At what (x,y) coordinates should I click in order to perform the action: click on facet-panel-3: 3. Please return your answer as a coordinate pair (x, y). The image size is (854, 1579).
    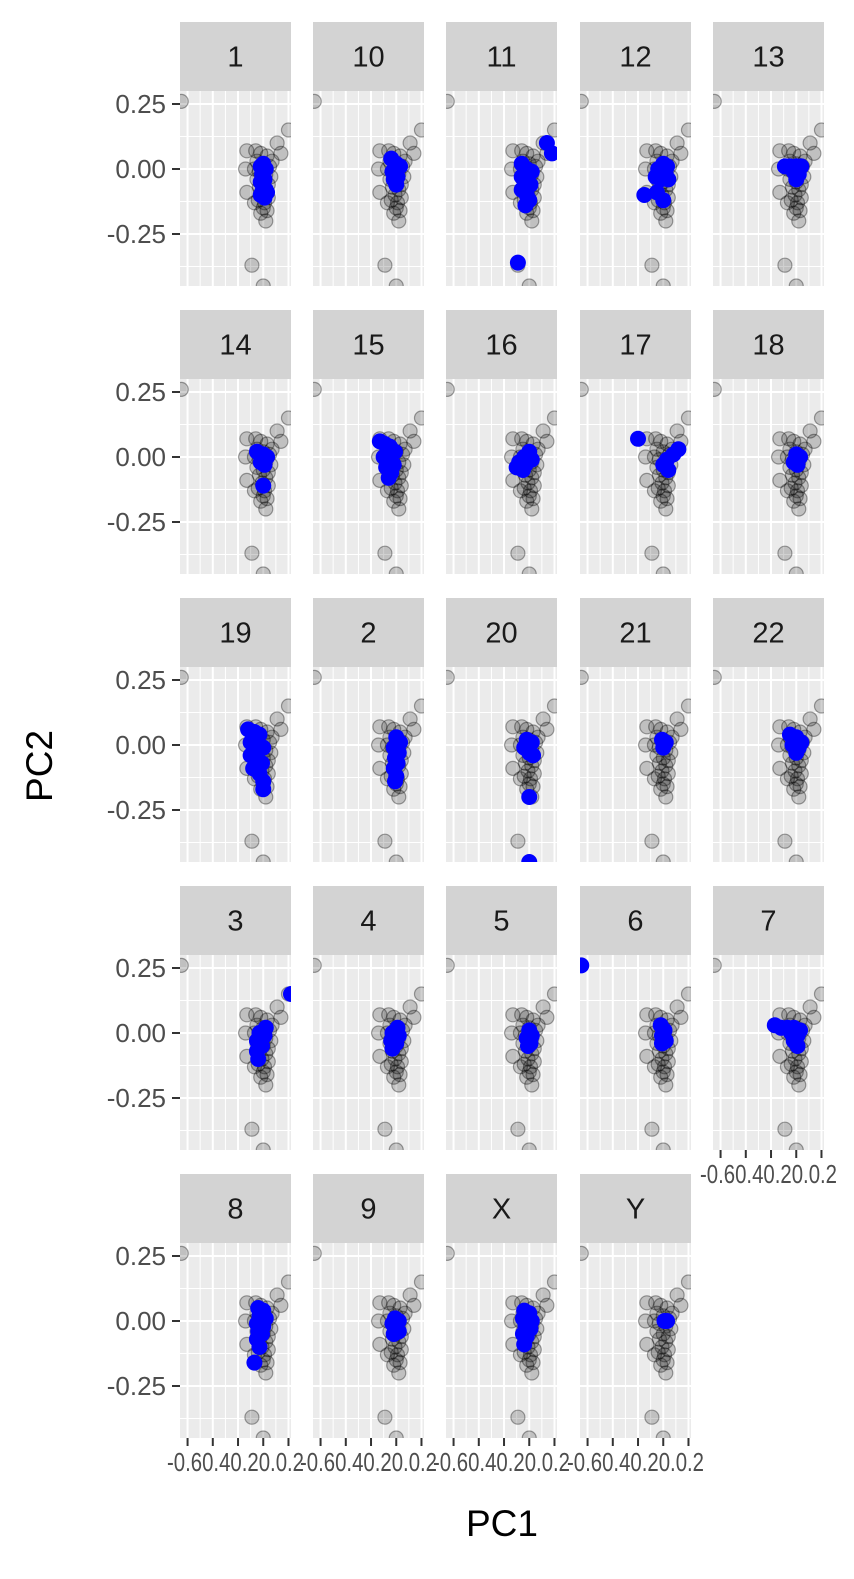
    Looking at the image, I should click on (235, 1018).